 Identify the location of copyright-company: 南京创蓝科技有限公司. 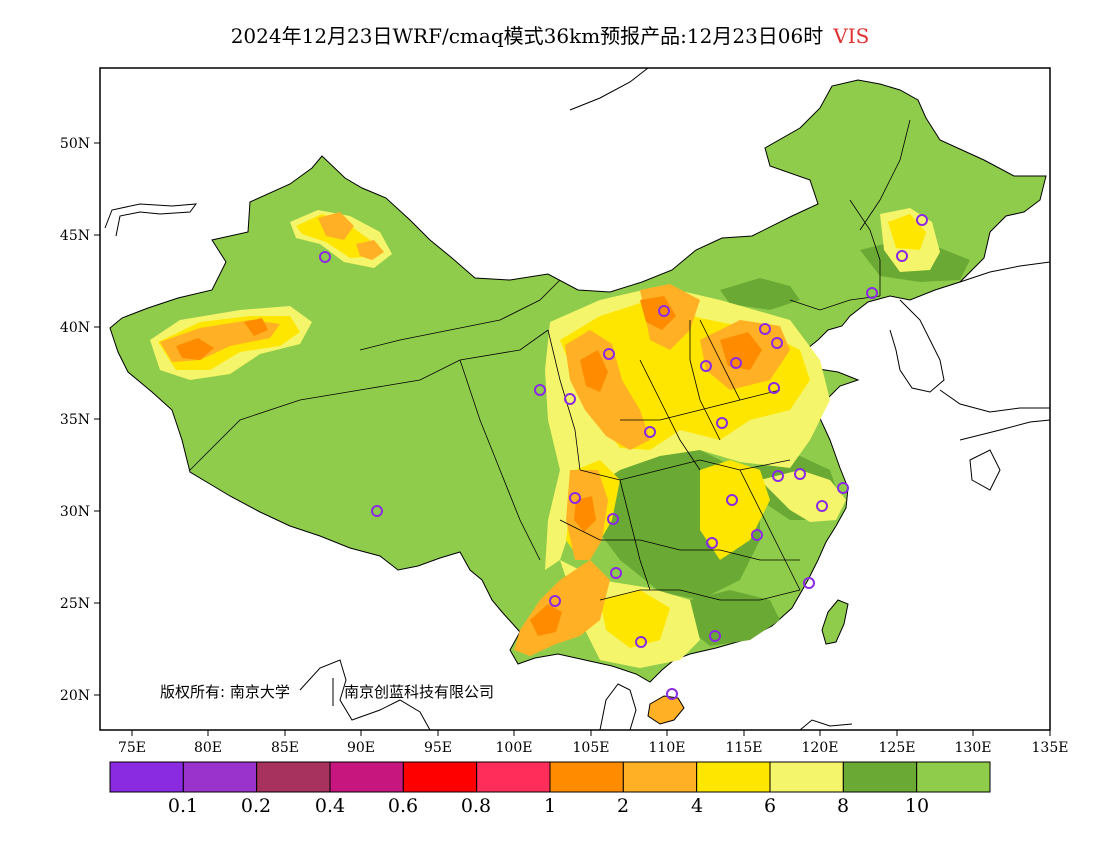
(419, 692).